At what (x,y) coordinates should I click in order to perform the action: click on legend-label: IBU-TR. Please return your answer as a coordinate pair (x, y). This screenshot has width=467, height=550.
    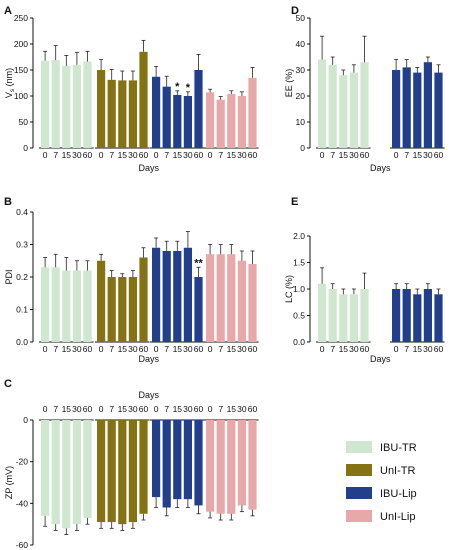
    Looking at the image, I should click on (398, 448).